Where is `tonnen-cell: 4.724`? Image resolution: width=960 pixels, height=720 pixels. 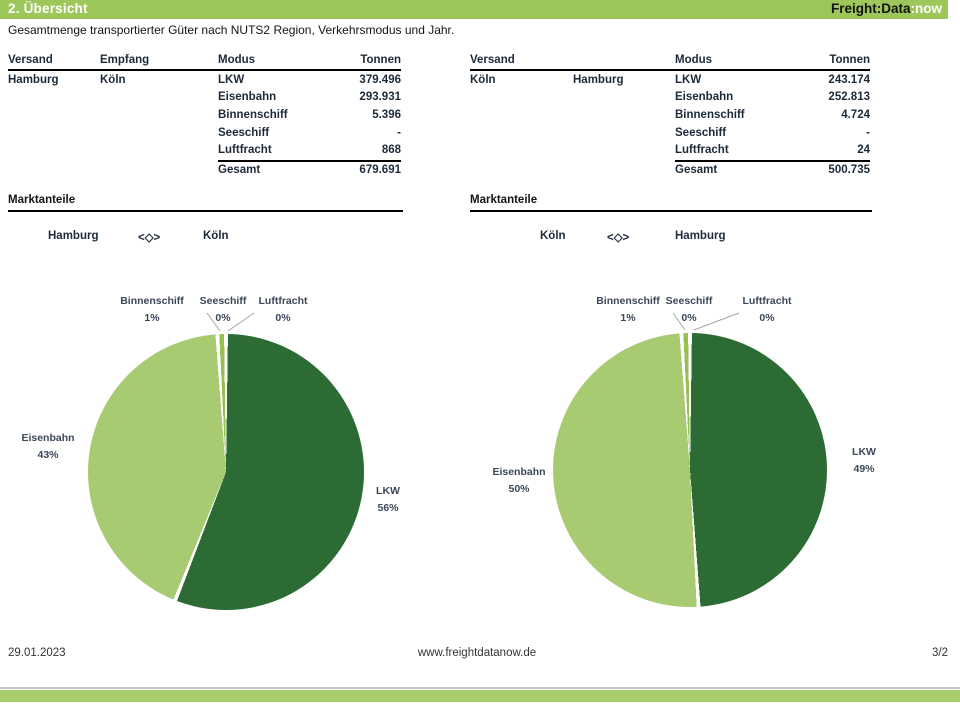 tonnen-cell: 4.724 is located at coordinates (855, 114).